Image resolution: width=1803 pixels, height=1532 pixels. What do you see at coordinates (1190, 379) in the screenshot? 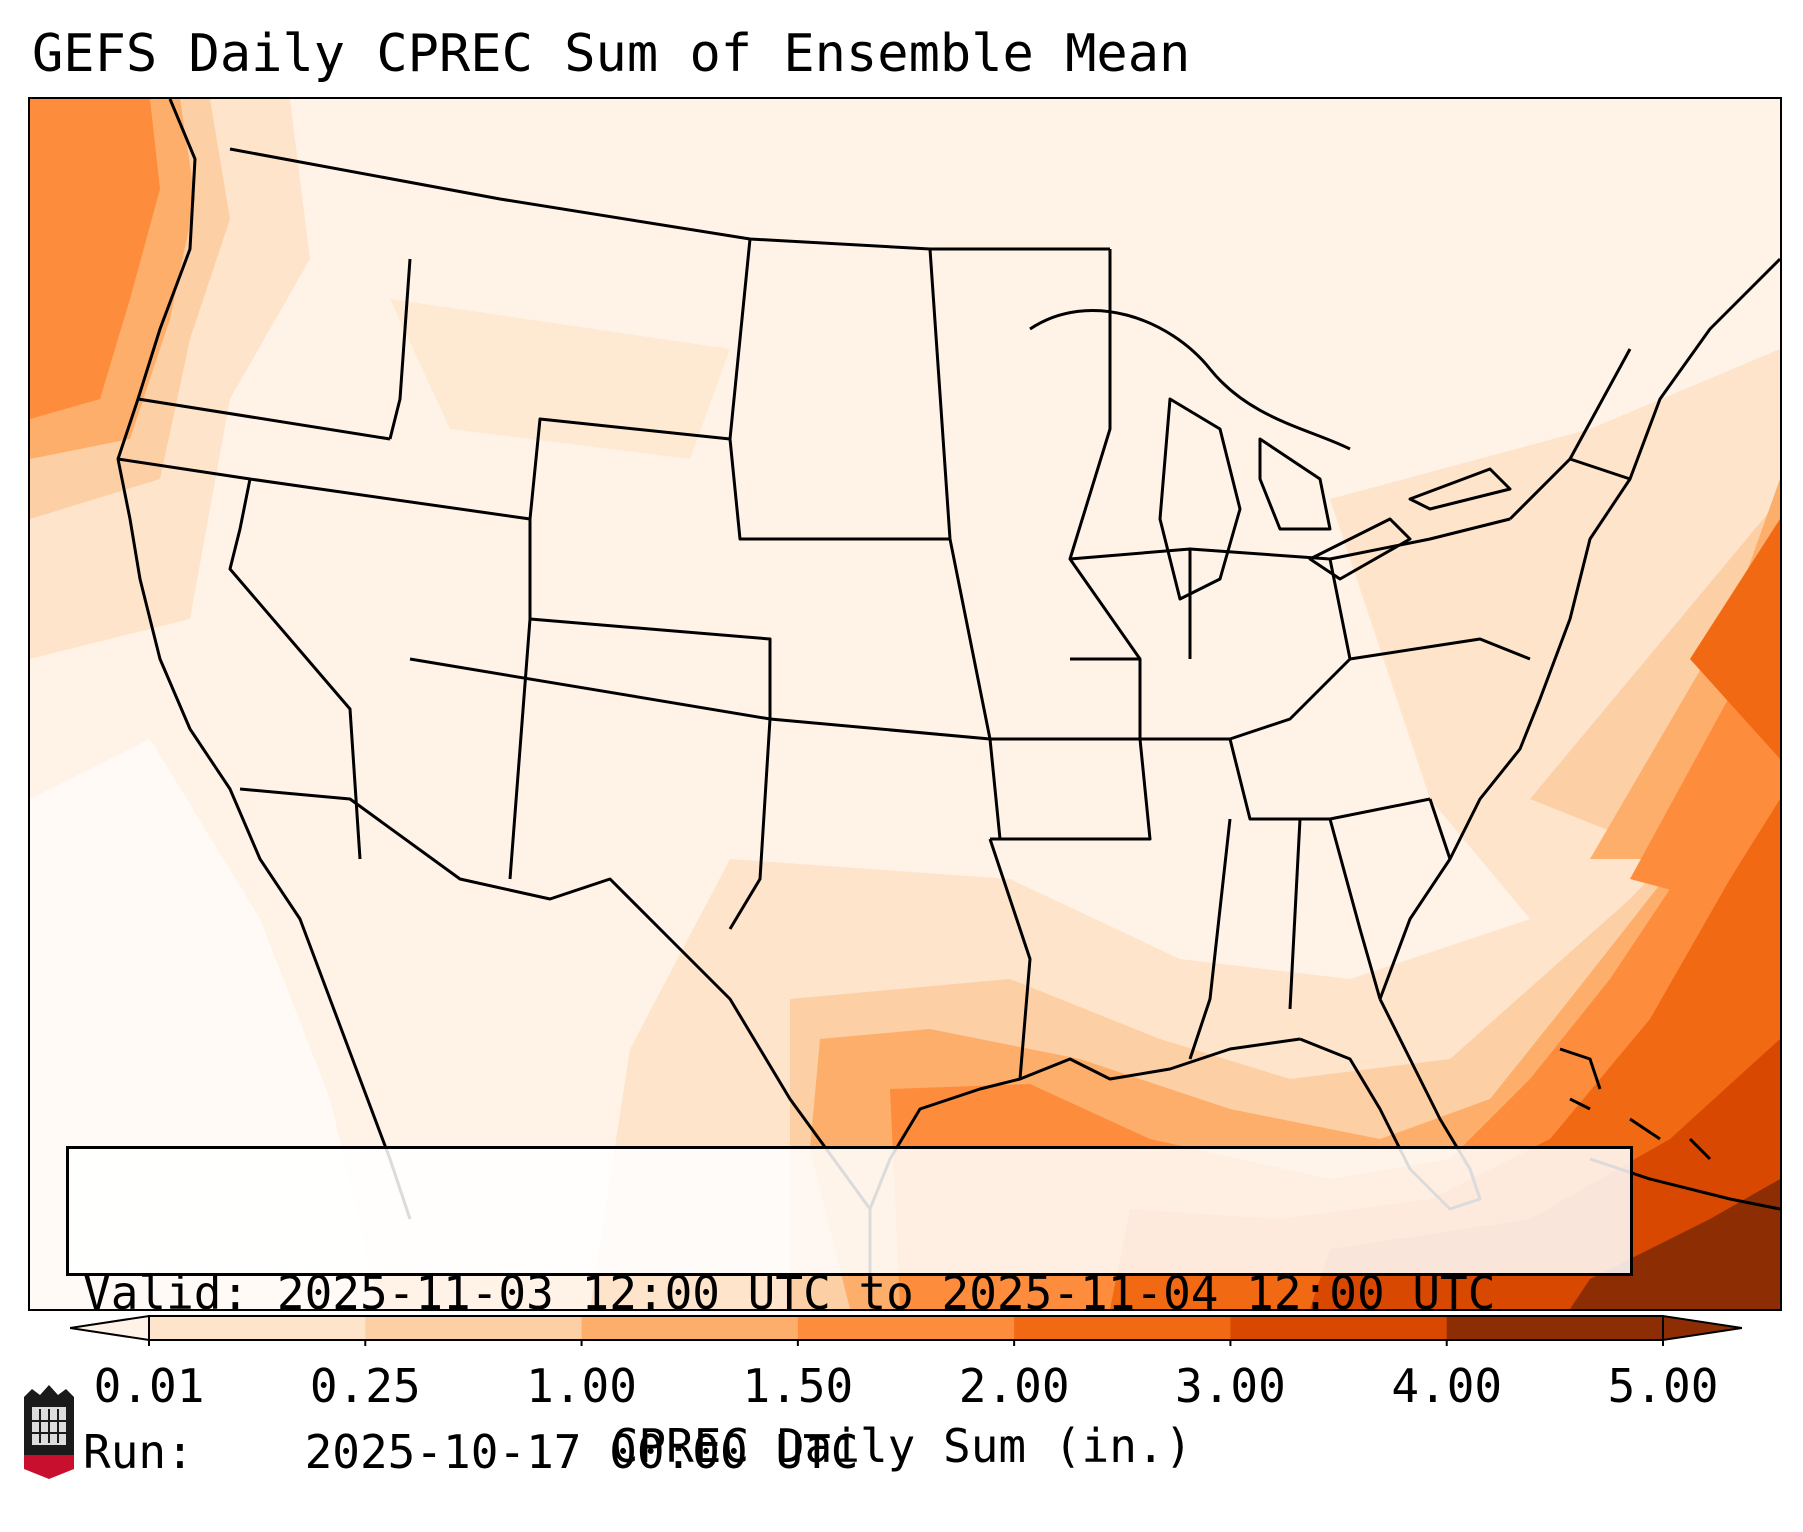
I see `lake-superior` at bounding box center [1190, 379].